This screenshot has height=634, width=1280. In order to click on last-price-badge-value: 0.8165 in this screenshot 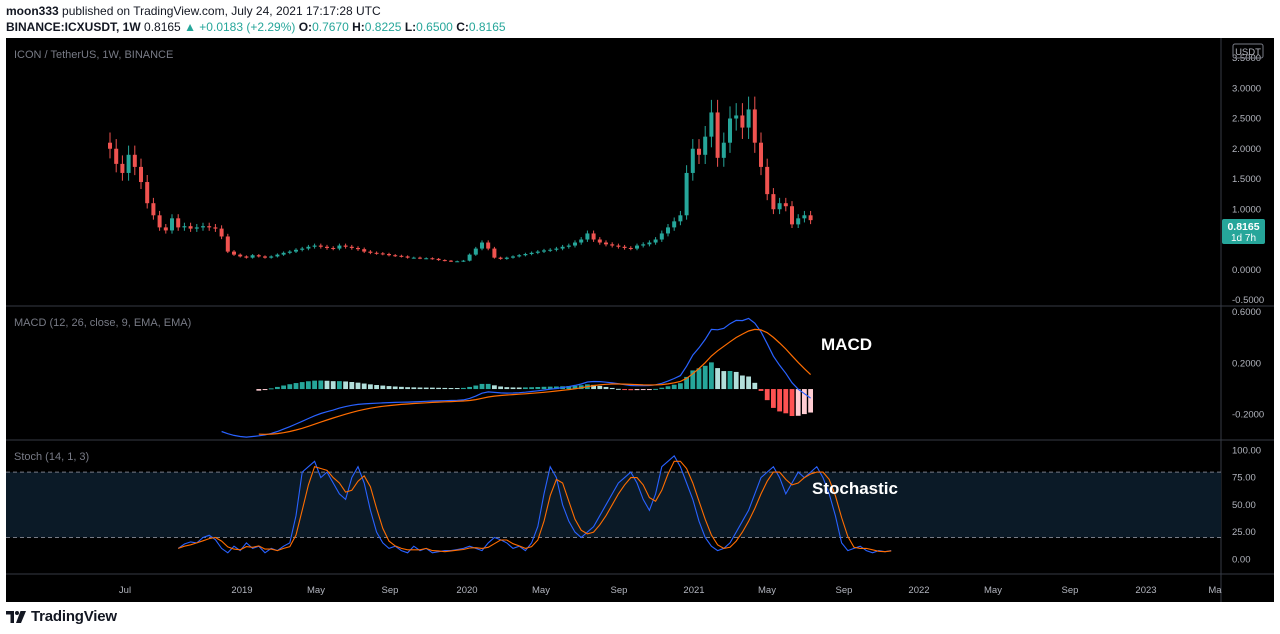, I will do `click(1243, 227)`.